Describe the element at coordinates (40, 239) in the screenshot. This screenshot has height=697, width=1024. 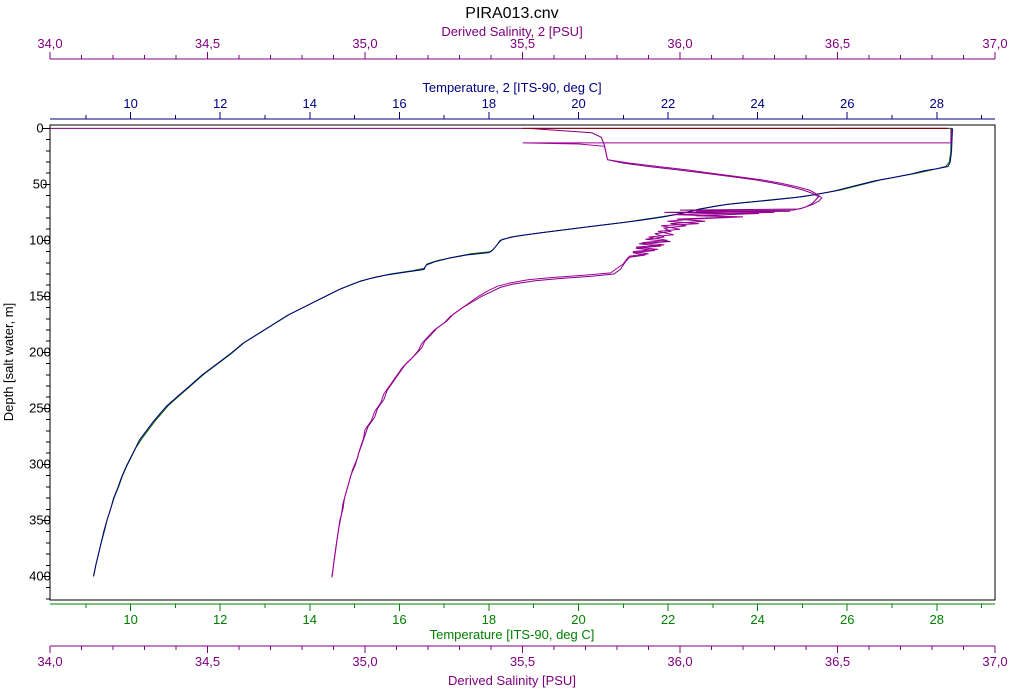
I see `tick-label: 100` at that location.